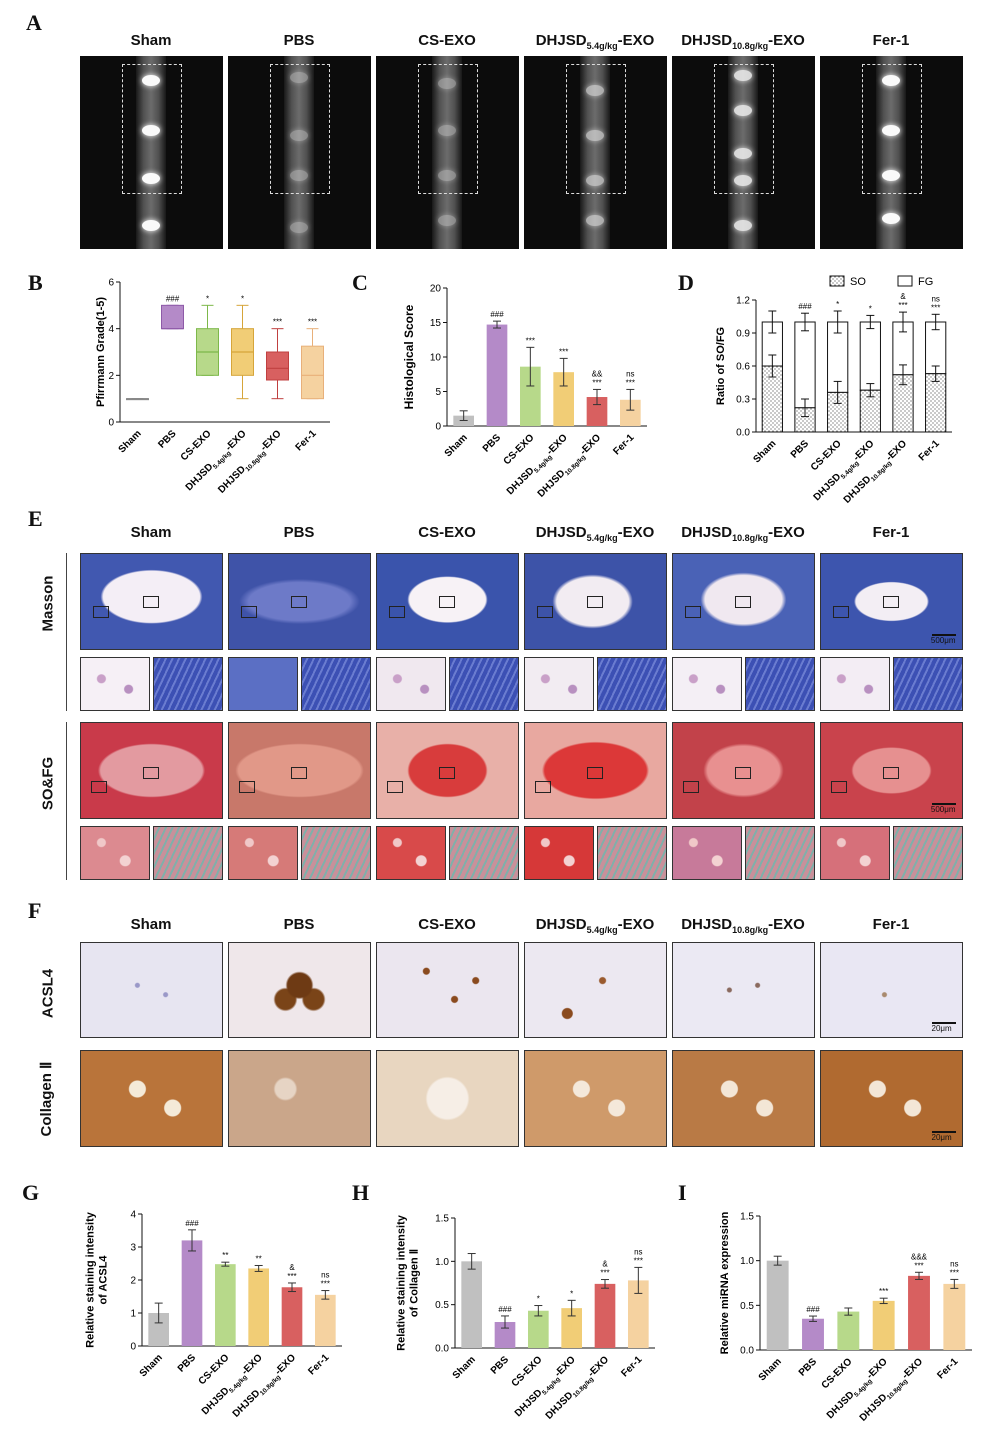 This screenshot has width=994, height=1444. Describe the element at coordinates (595, 925) in the screenshot. I see `group-name-d54: DHJSD5.4g/kg-EXO` at that location.